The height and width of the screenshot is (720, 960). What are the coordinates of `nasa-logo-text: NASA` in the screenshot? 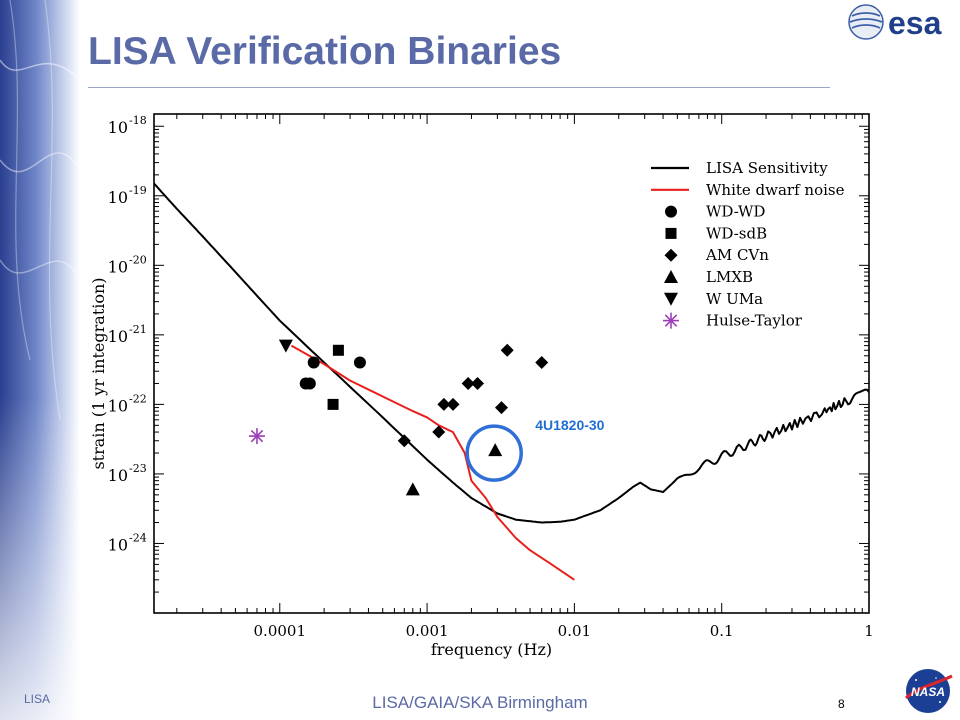 It's located at (928, 692).